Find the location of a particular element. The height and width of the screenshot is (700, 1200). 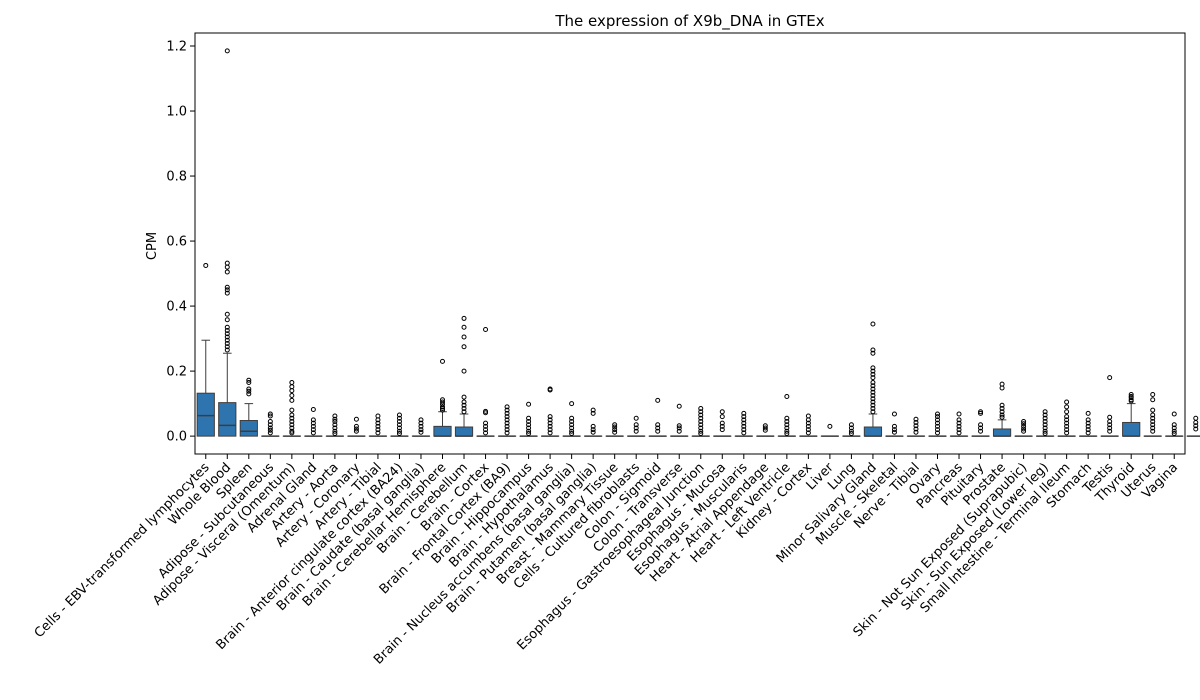

y-tick-label: 0.8 is located at coordinates (176, 177).